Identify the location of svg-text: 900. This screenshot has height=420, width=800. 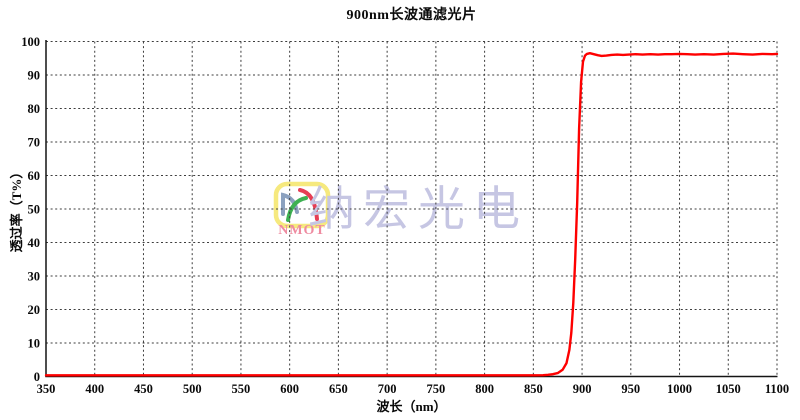
(582, 389).